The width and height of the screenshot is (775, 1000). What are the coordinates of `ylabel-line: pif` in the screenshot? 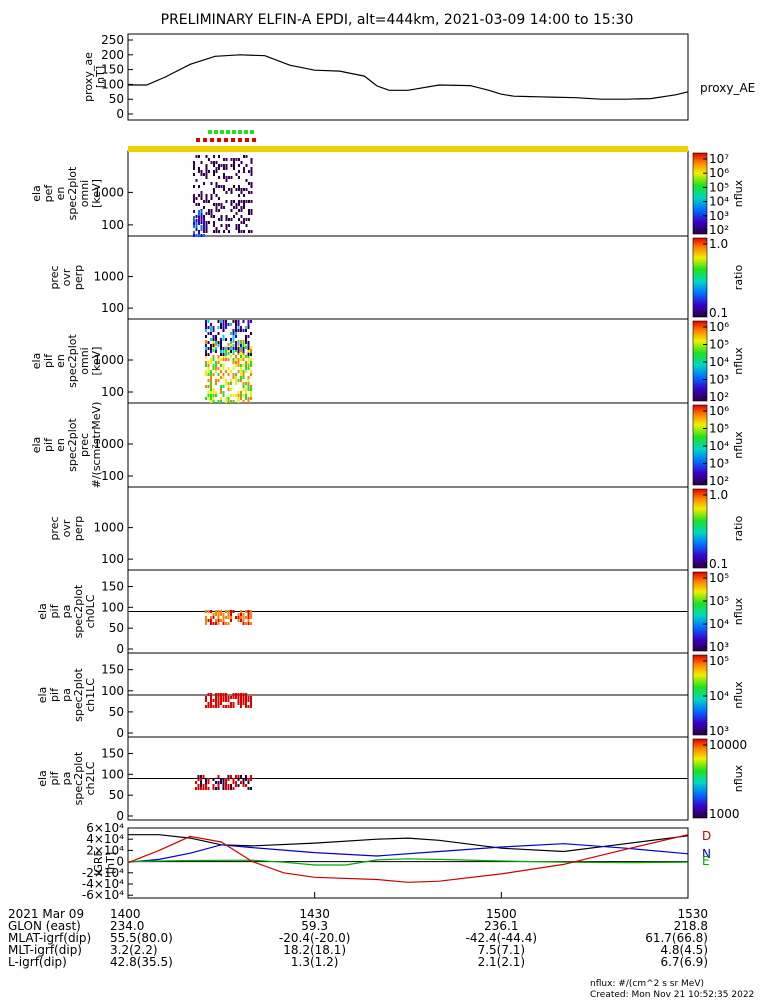 It's located at (54, 777).